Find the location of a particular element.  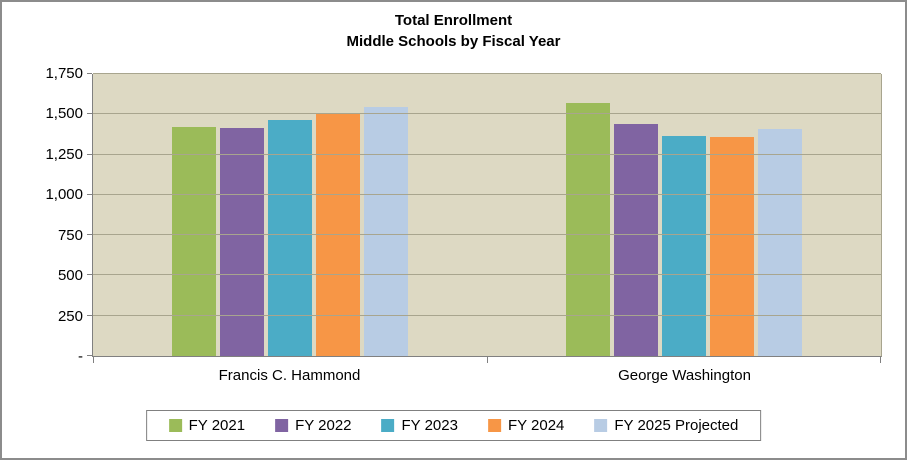

bar-fy-2024 is located at coordinates (732, 246).